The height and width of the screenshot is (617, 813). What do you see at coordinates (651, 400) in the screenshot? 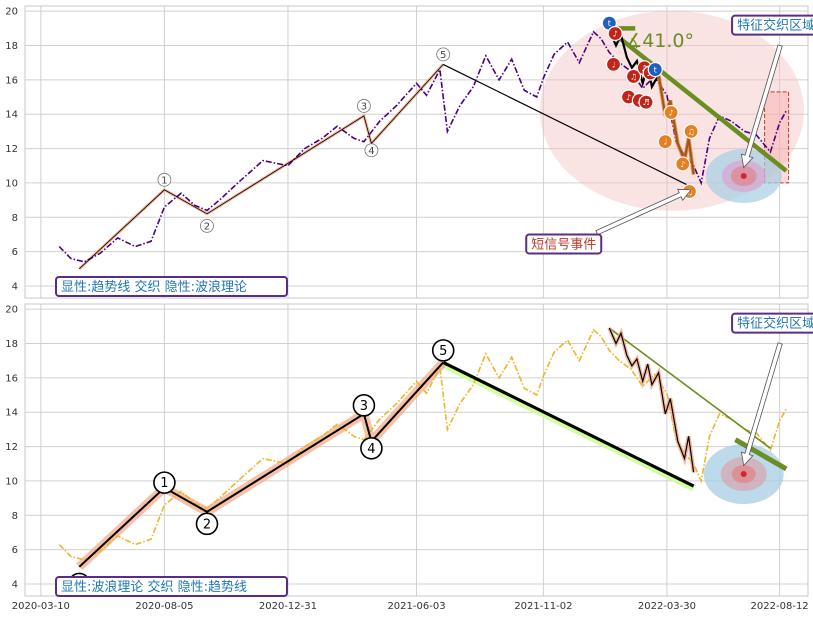
I see `zigzag-line` at bounding box center [651, 400].